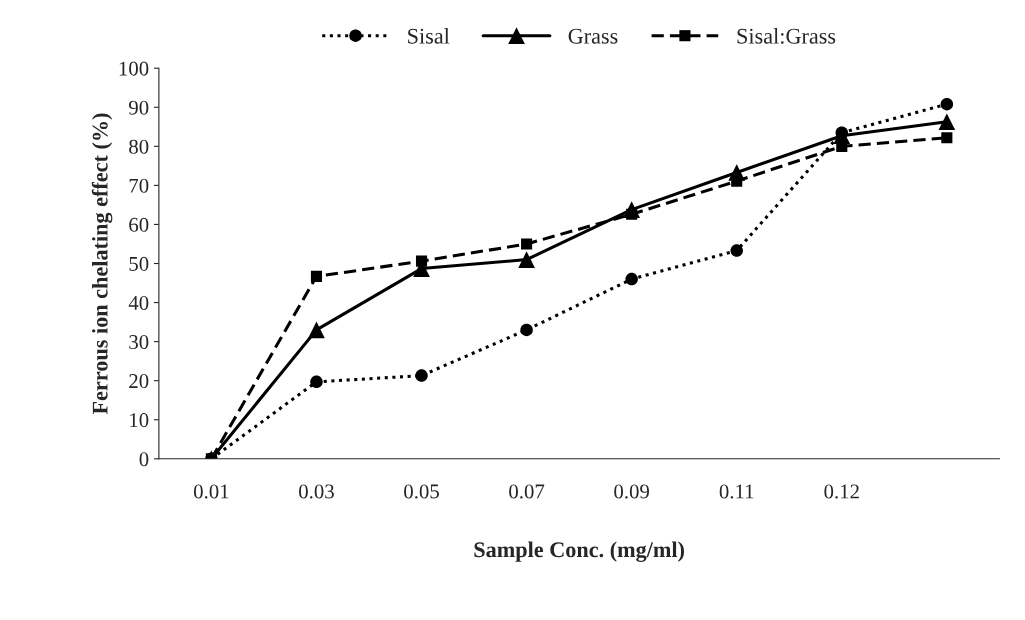 Image resolution: width=1025 pixels, height=620 pixels. What do you see at coordinates (139, 146) in the screenshot?
I see `y-tick-label: 80` at bounding box center [139, 146].